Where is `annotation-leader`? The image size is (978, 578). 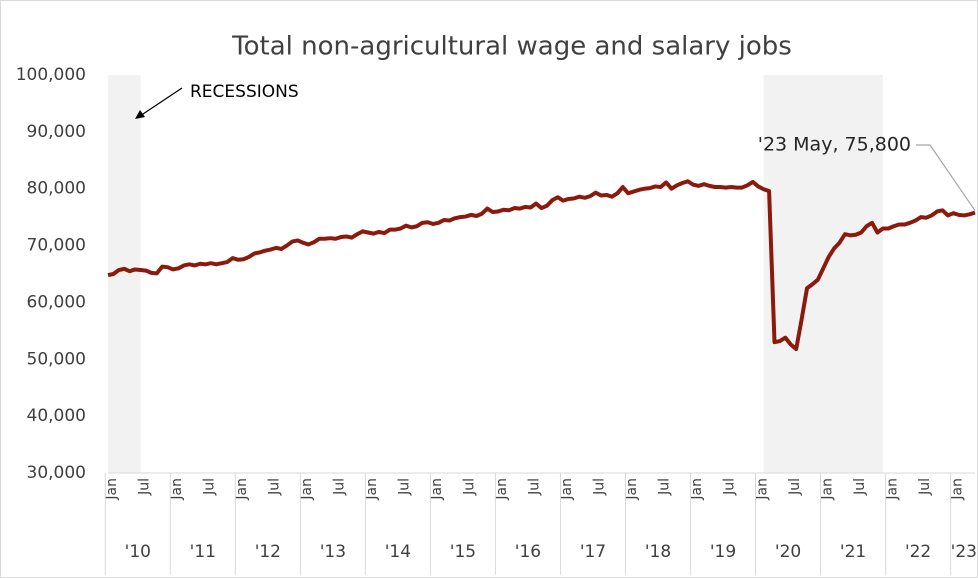
annotation-leader is located at coordinates (946, 177).